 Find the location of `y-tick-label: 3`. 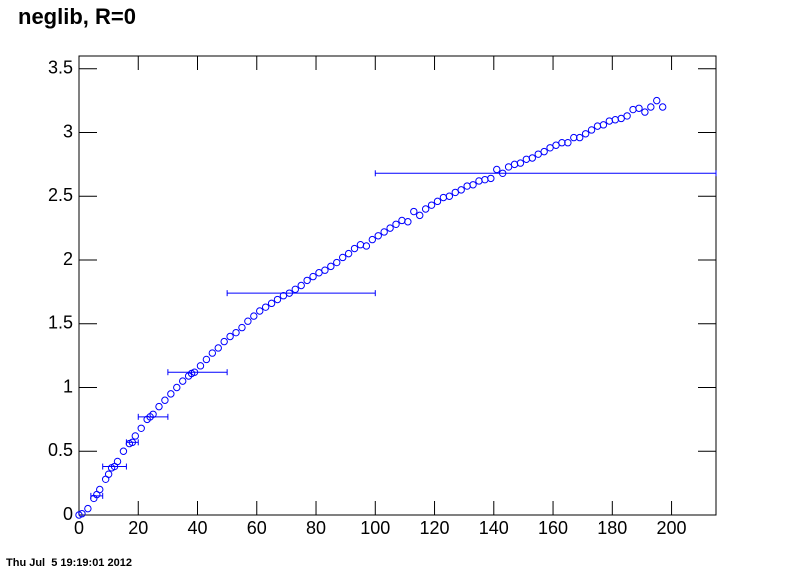

y-tick-label: 3 is located at coordinates (68, 131).